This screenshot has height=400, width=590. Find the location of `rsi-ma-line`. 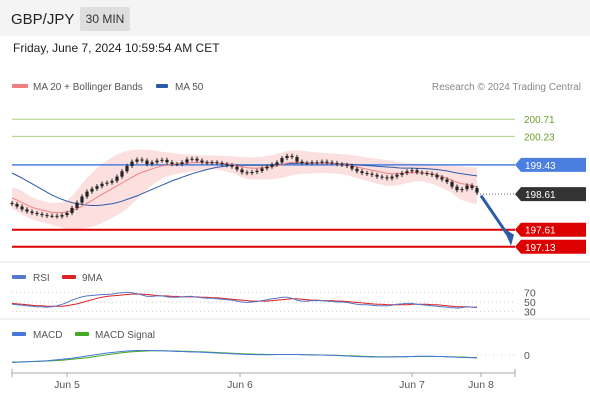

rsi-ma-line is located at coordinates (244, 300).